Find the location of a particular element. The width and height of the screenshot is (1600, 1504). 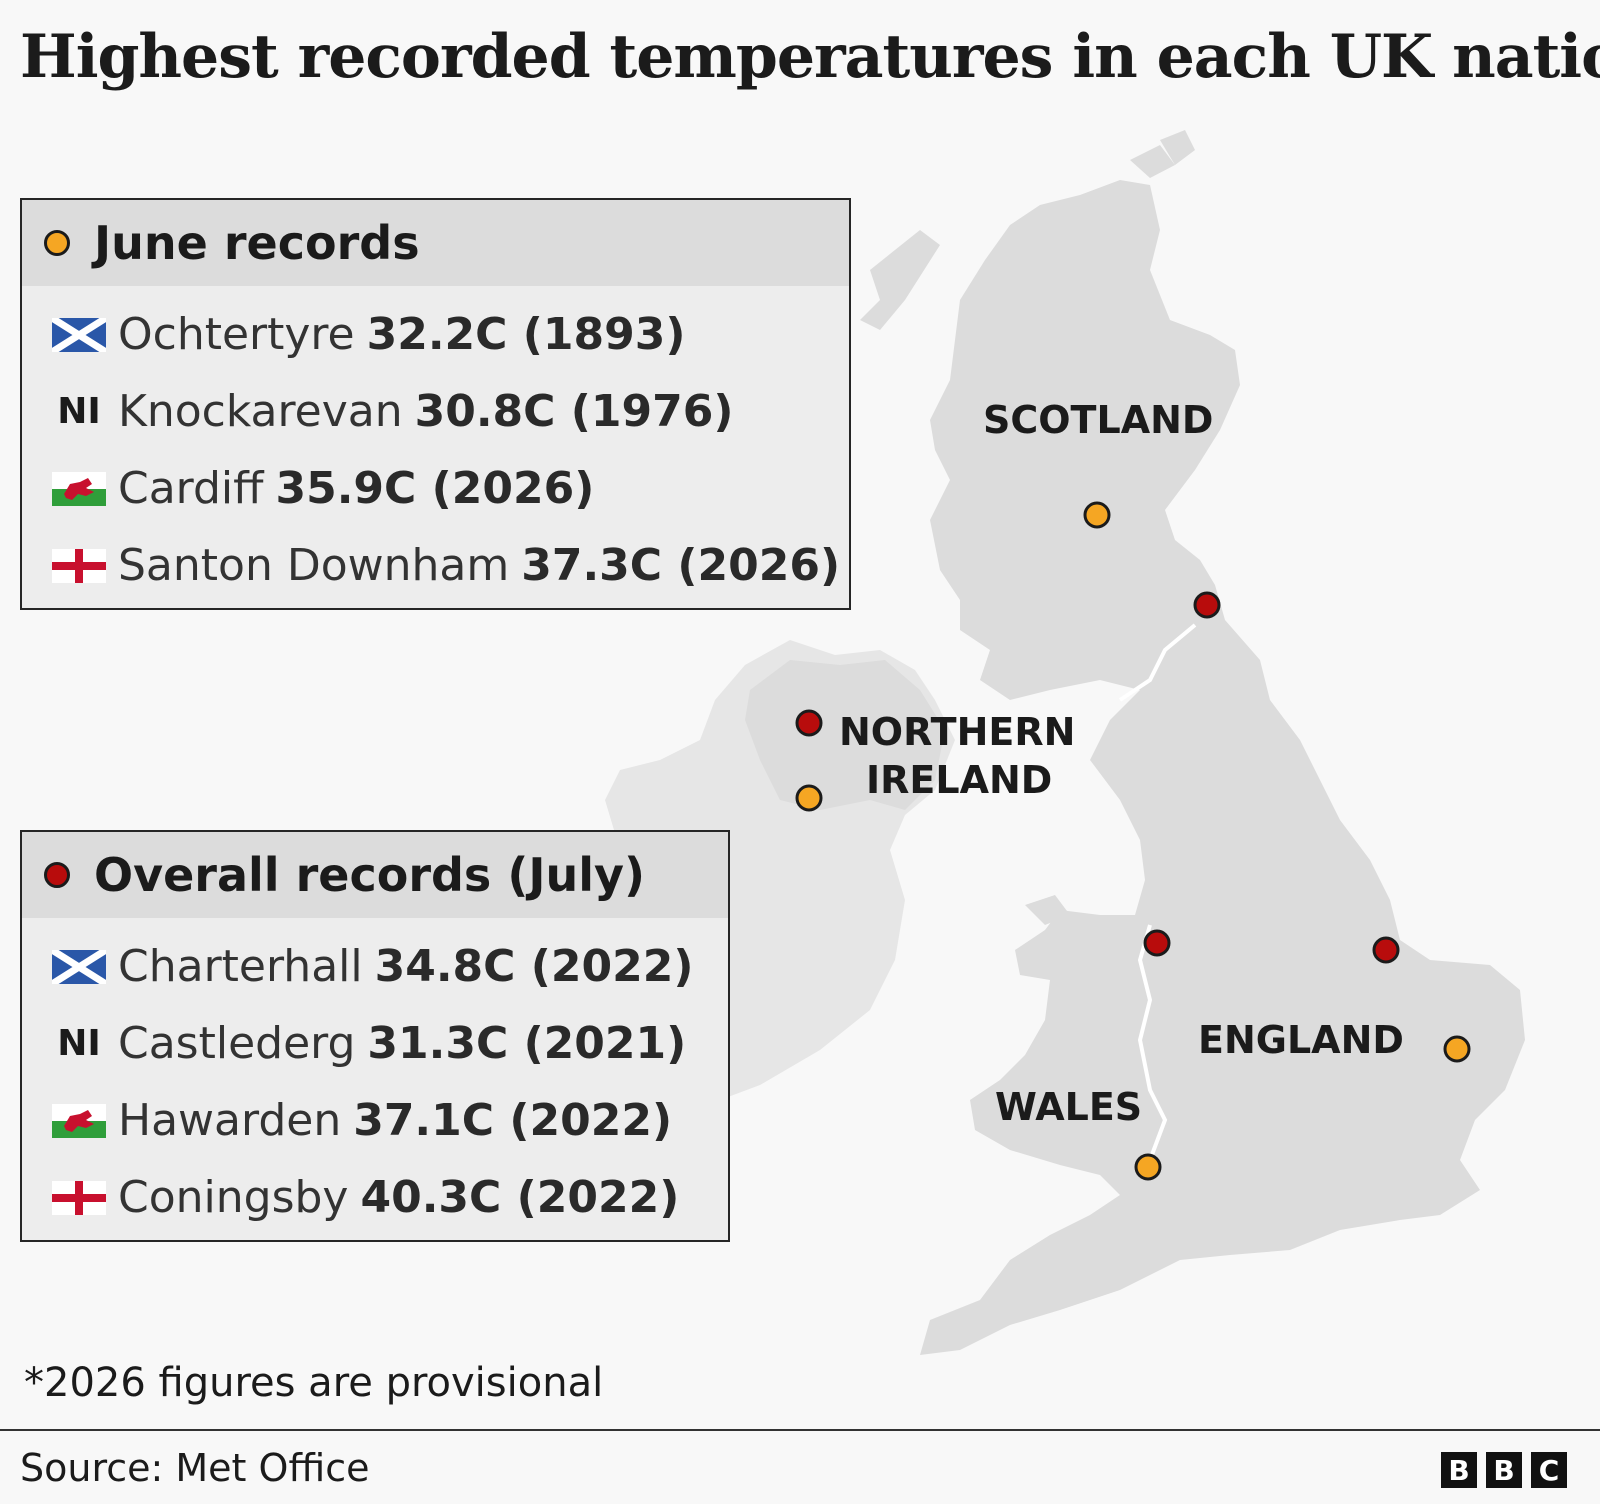

list-item: Charterhall 34.8C (2022) is located at coordinates (390, 966).